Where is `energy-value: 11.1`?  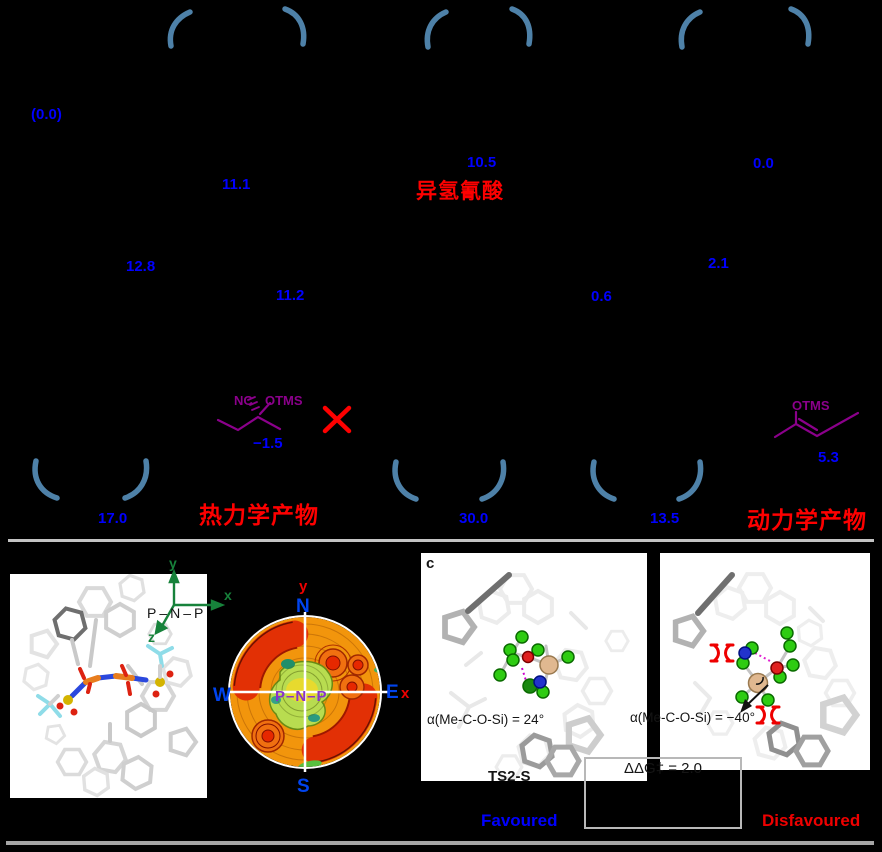 energy-value: 11.1 is located at coordinates (236, 184).